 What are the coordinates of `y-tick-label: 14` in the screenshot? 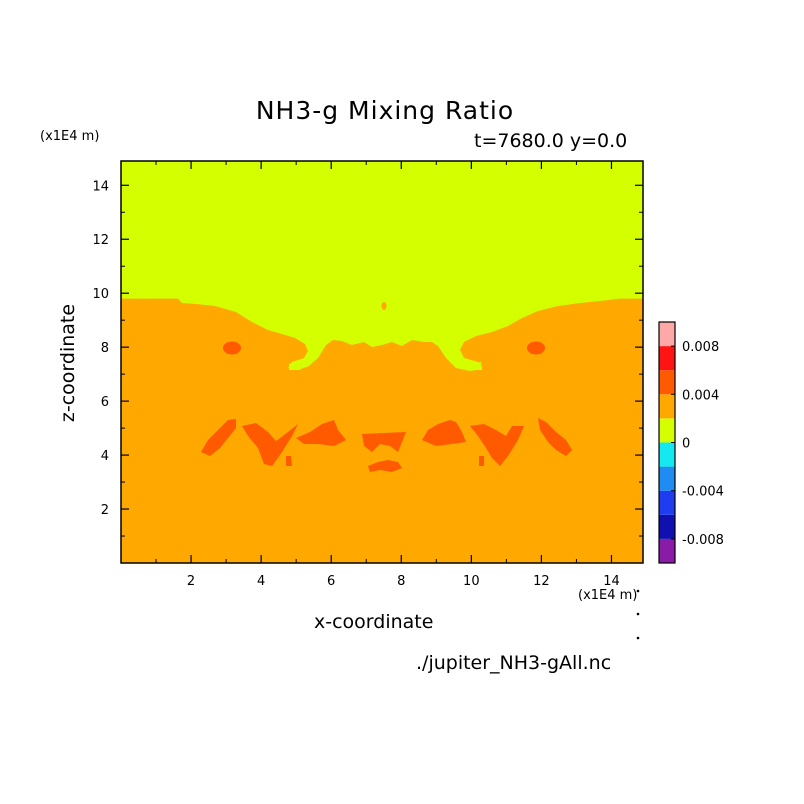 It's located at (100, 186).